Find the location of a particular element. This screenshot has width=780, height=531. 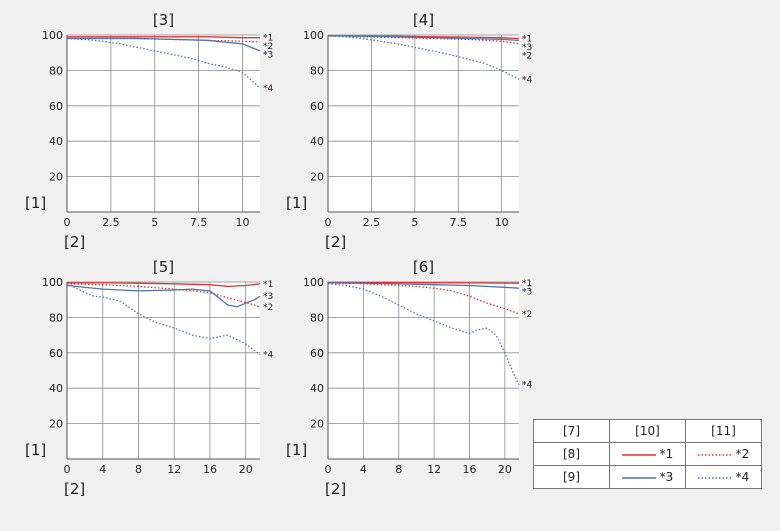

legend-entry: *4 is located at coordinates (723, 477).